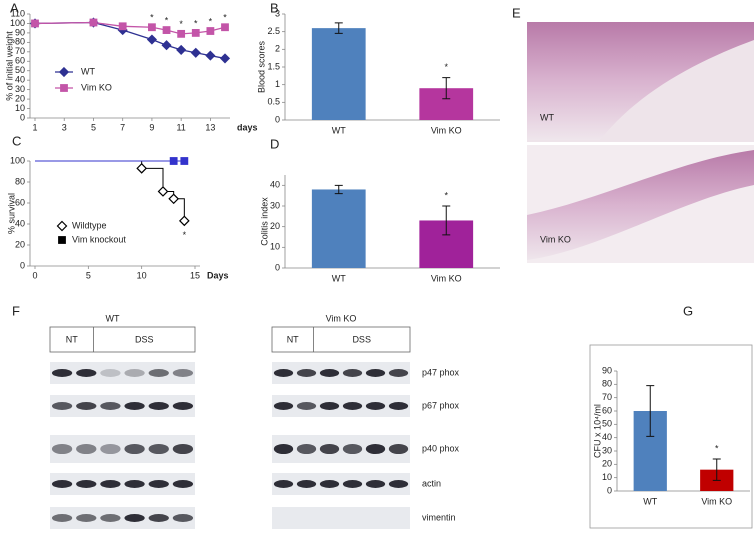  What do you see at coordinates (274, 7) in the screenshot?
I see `panel-label: B` at bounding box center [274, 7].